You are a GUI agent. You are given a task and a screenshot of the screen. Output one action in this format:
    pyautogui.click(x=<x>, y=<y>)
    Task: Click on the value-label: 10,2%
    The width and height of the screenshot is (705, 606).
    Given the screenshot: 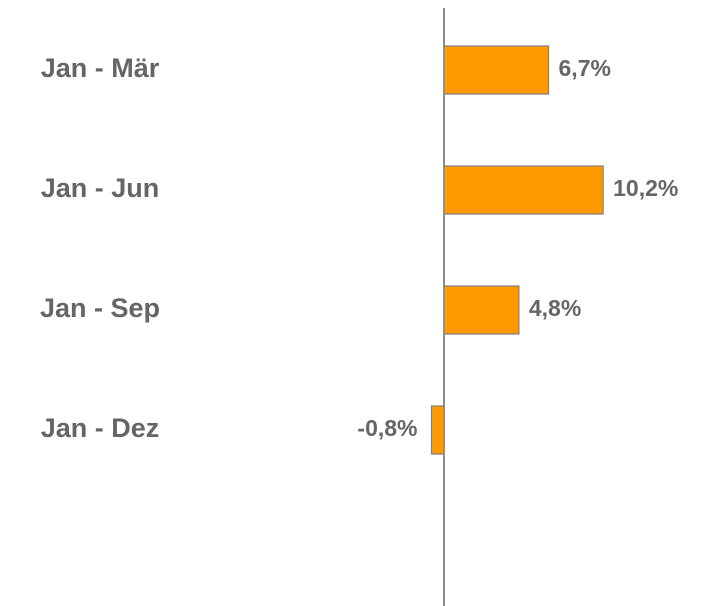 What is the action you would take?
    pyautogui.click(x=645, y=188)
    